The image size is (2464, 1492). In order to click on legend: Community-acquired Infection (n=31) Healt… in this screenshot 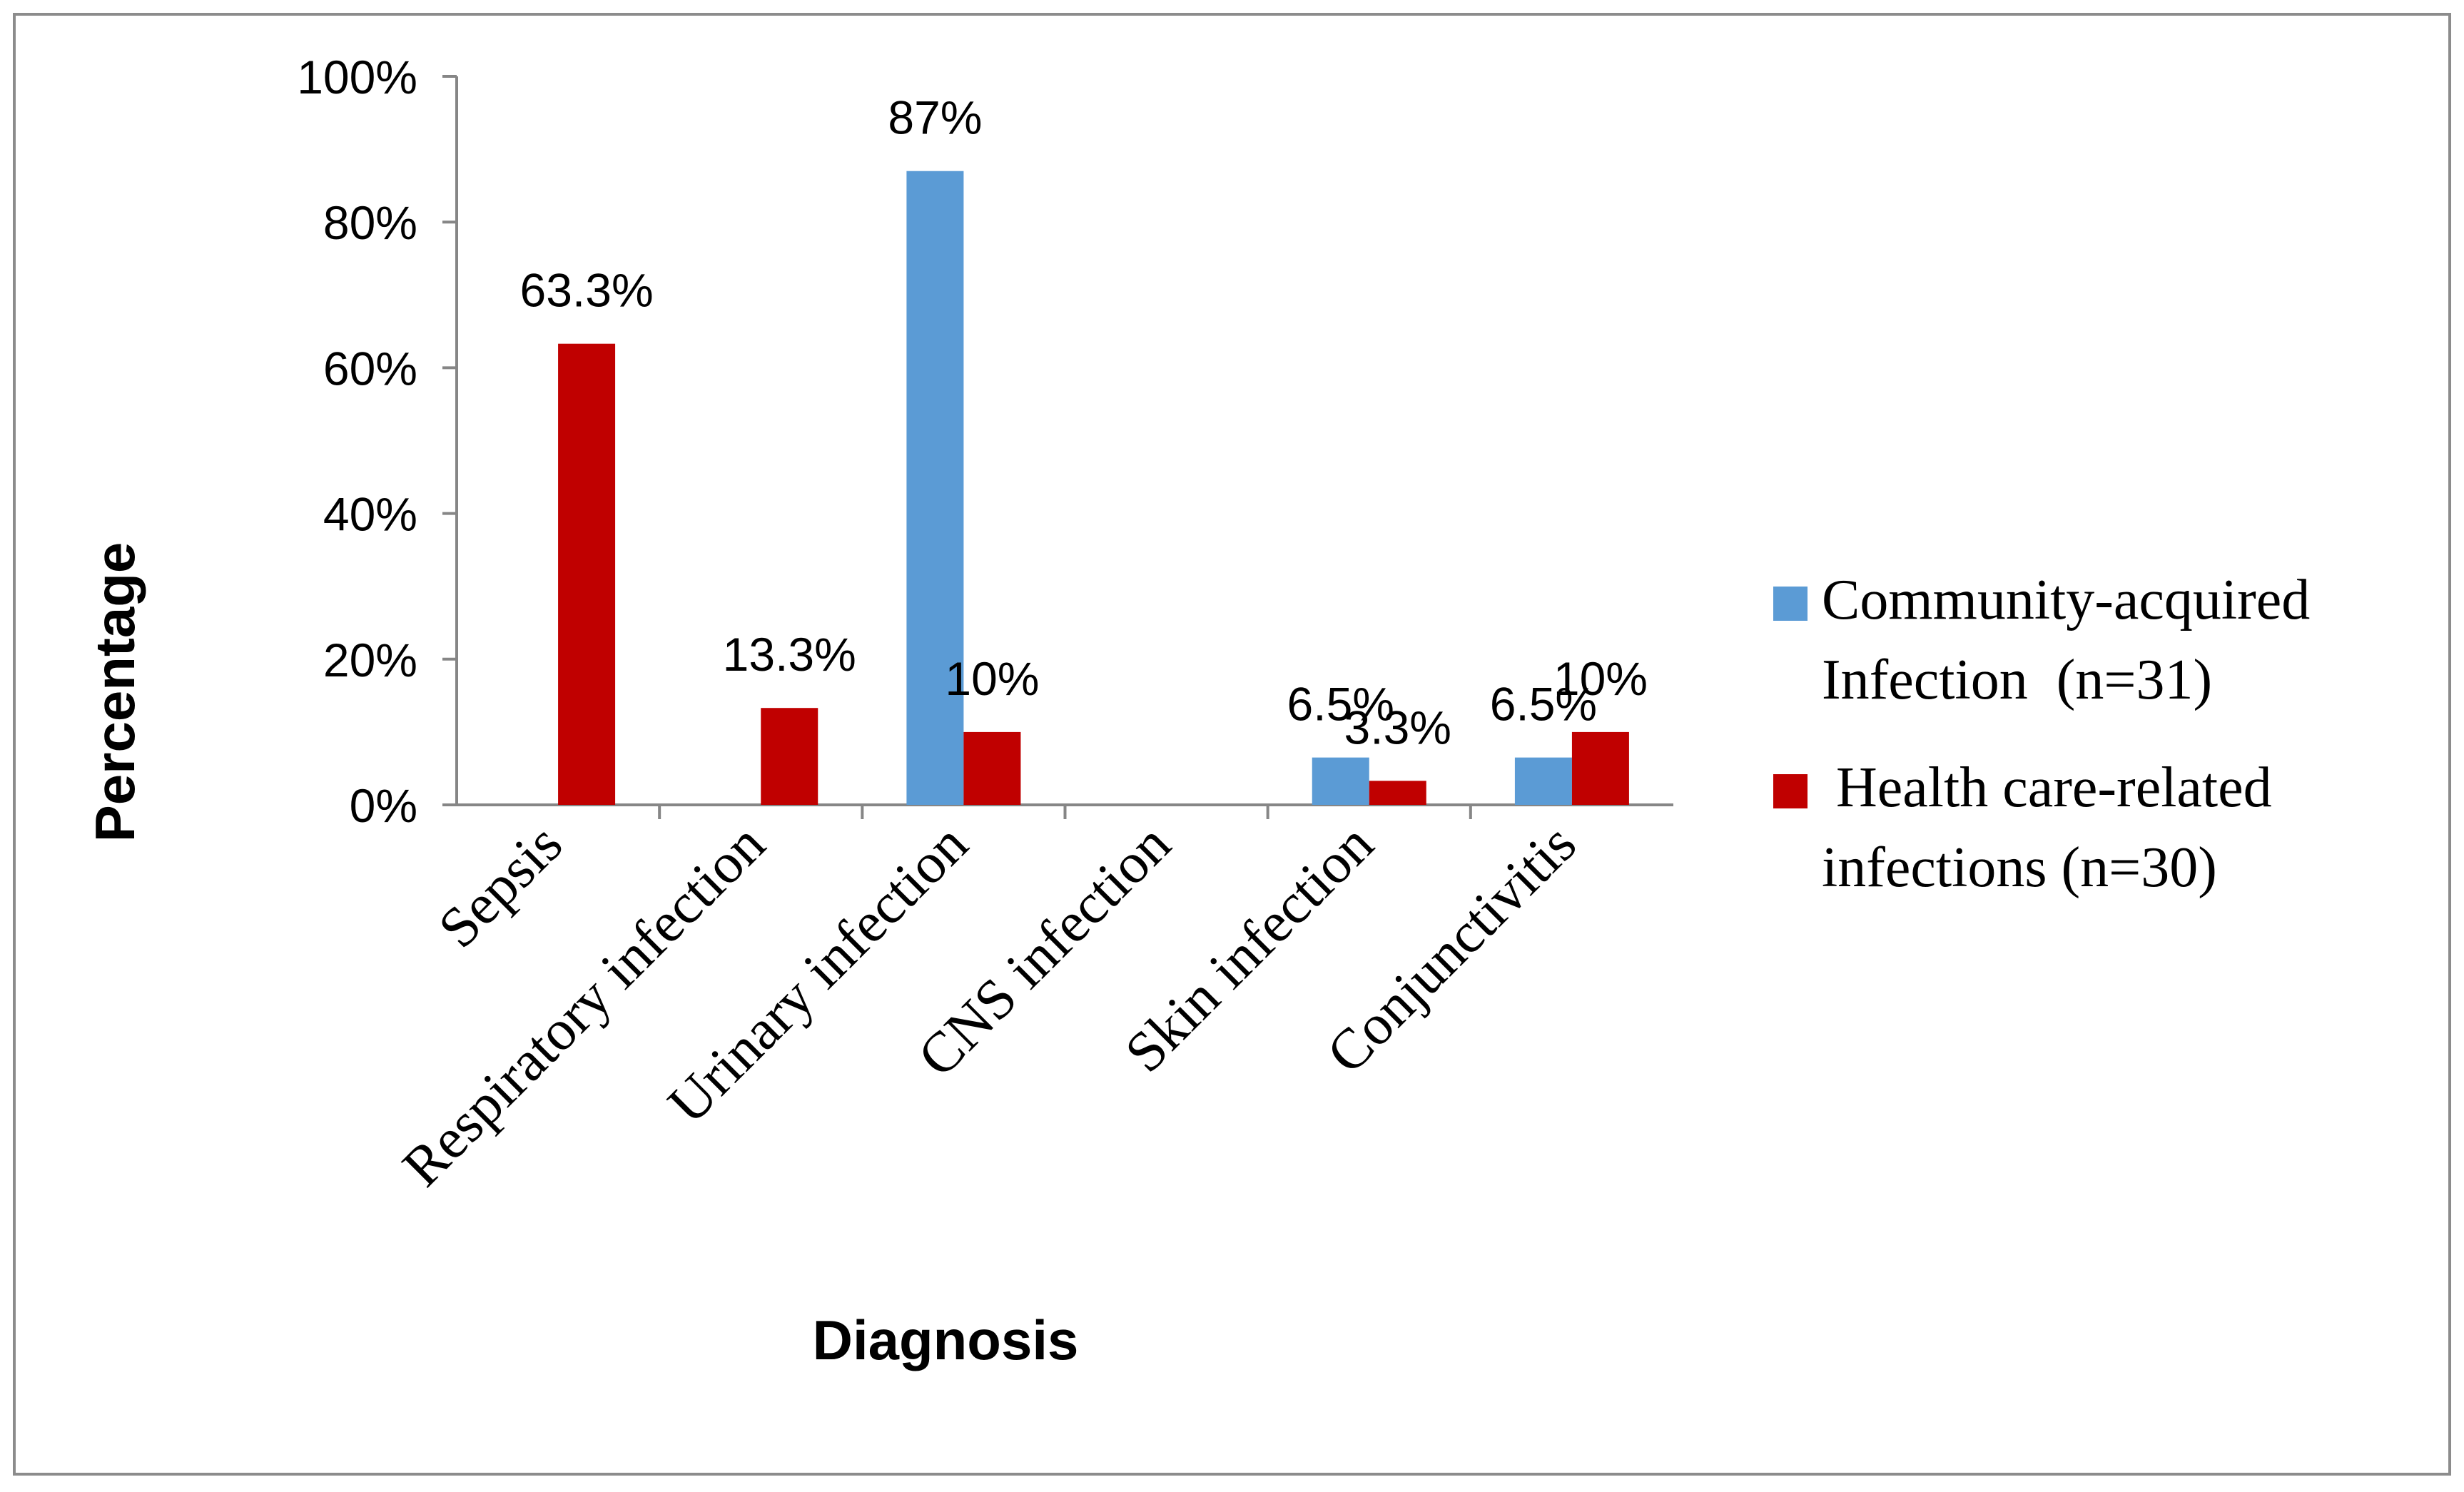, I will do `click(2041, 734)`.